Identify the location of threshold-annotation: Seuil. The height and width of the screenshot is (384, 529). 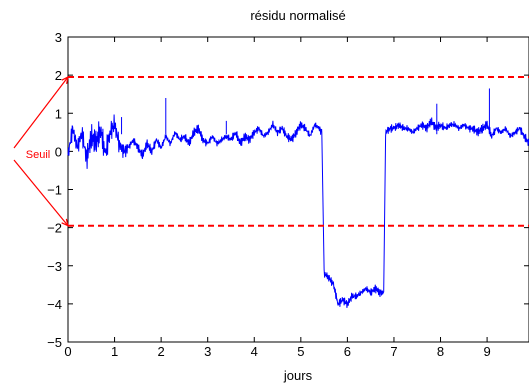
(41, 151).